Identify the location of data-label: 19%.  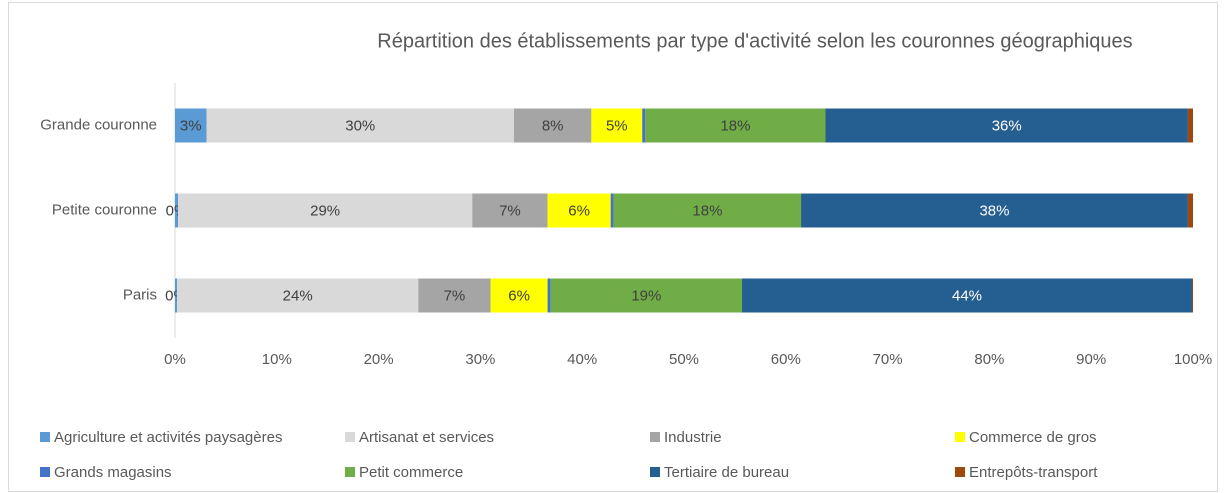
(646, 295).